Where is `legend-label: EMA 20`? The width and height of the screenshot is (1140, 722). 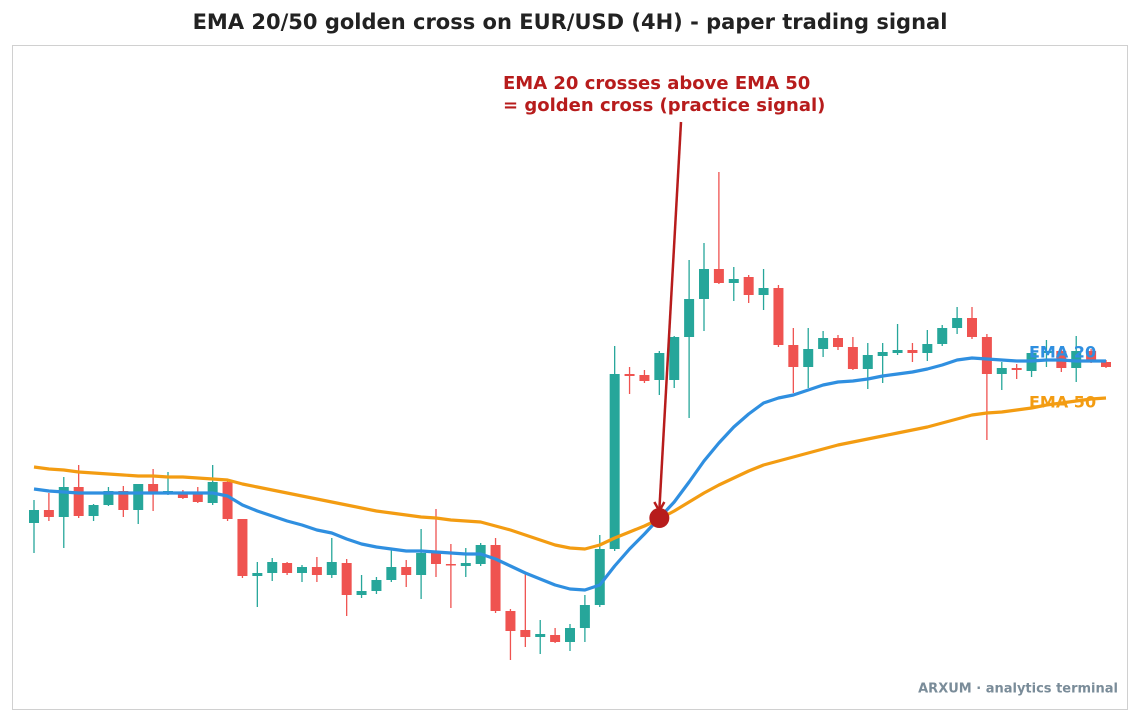 legend-label: EMA 20 is located at coordinates (1062, 352).